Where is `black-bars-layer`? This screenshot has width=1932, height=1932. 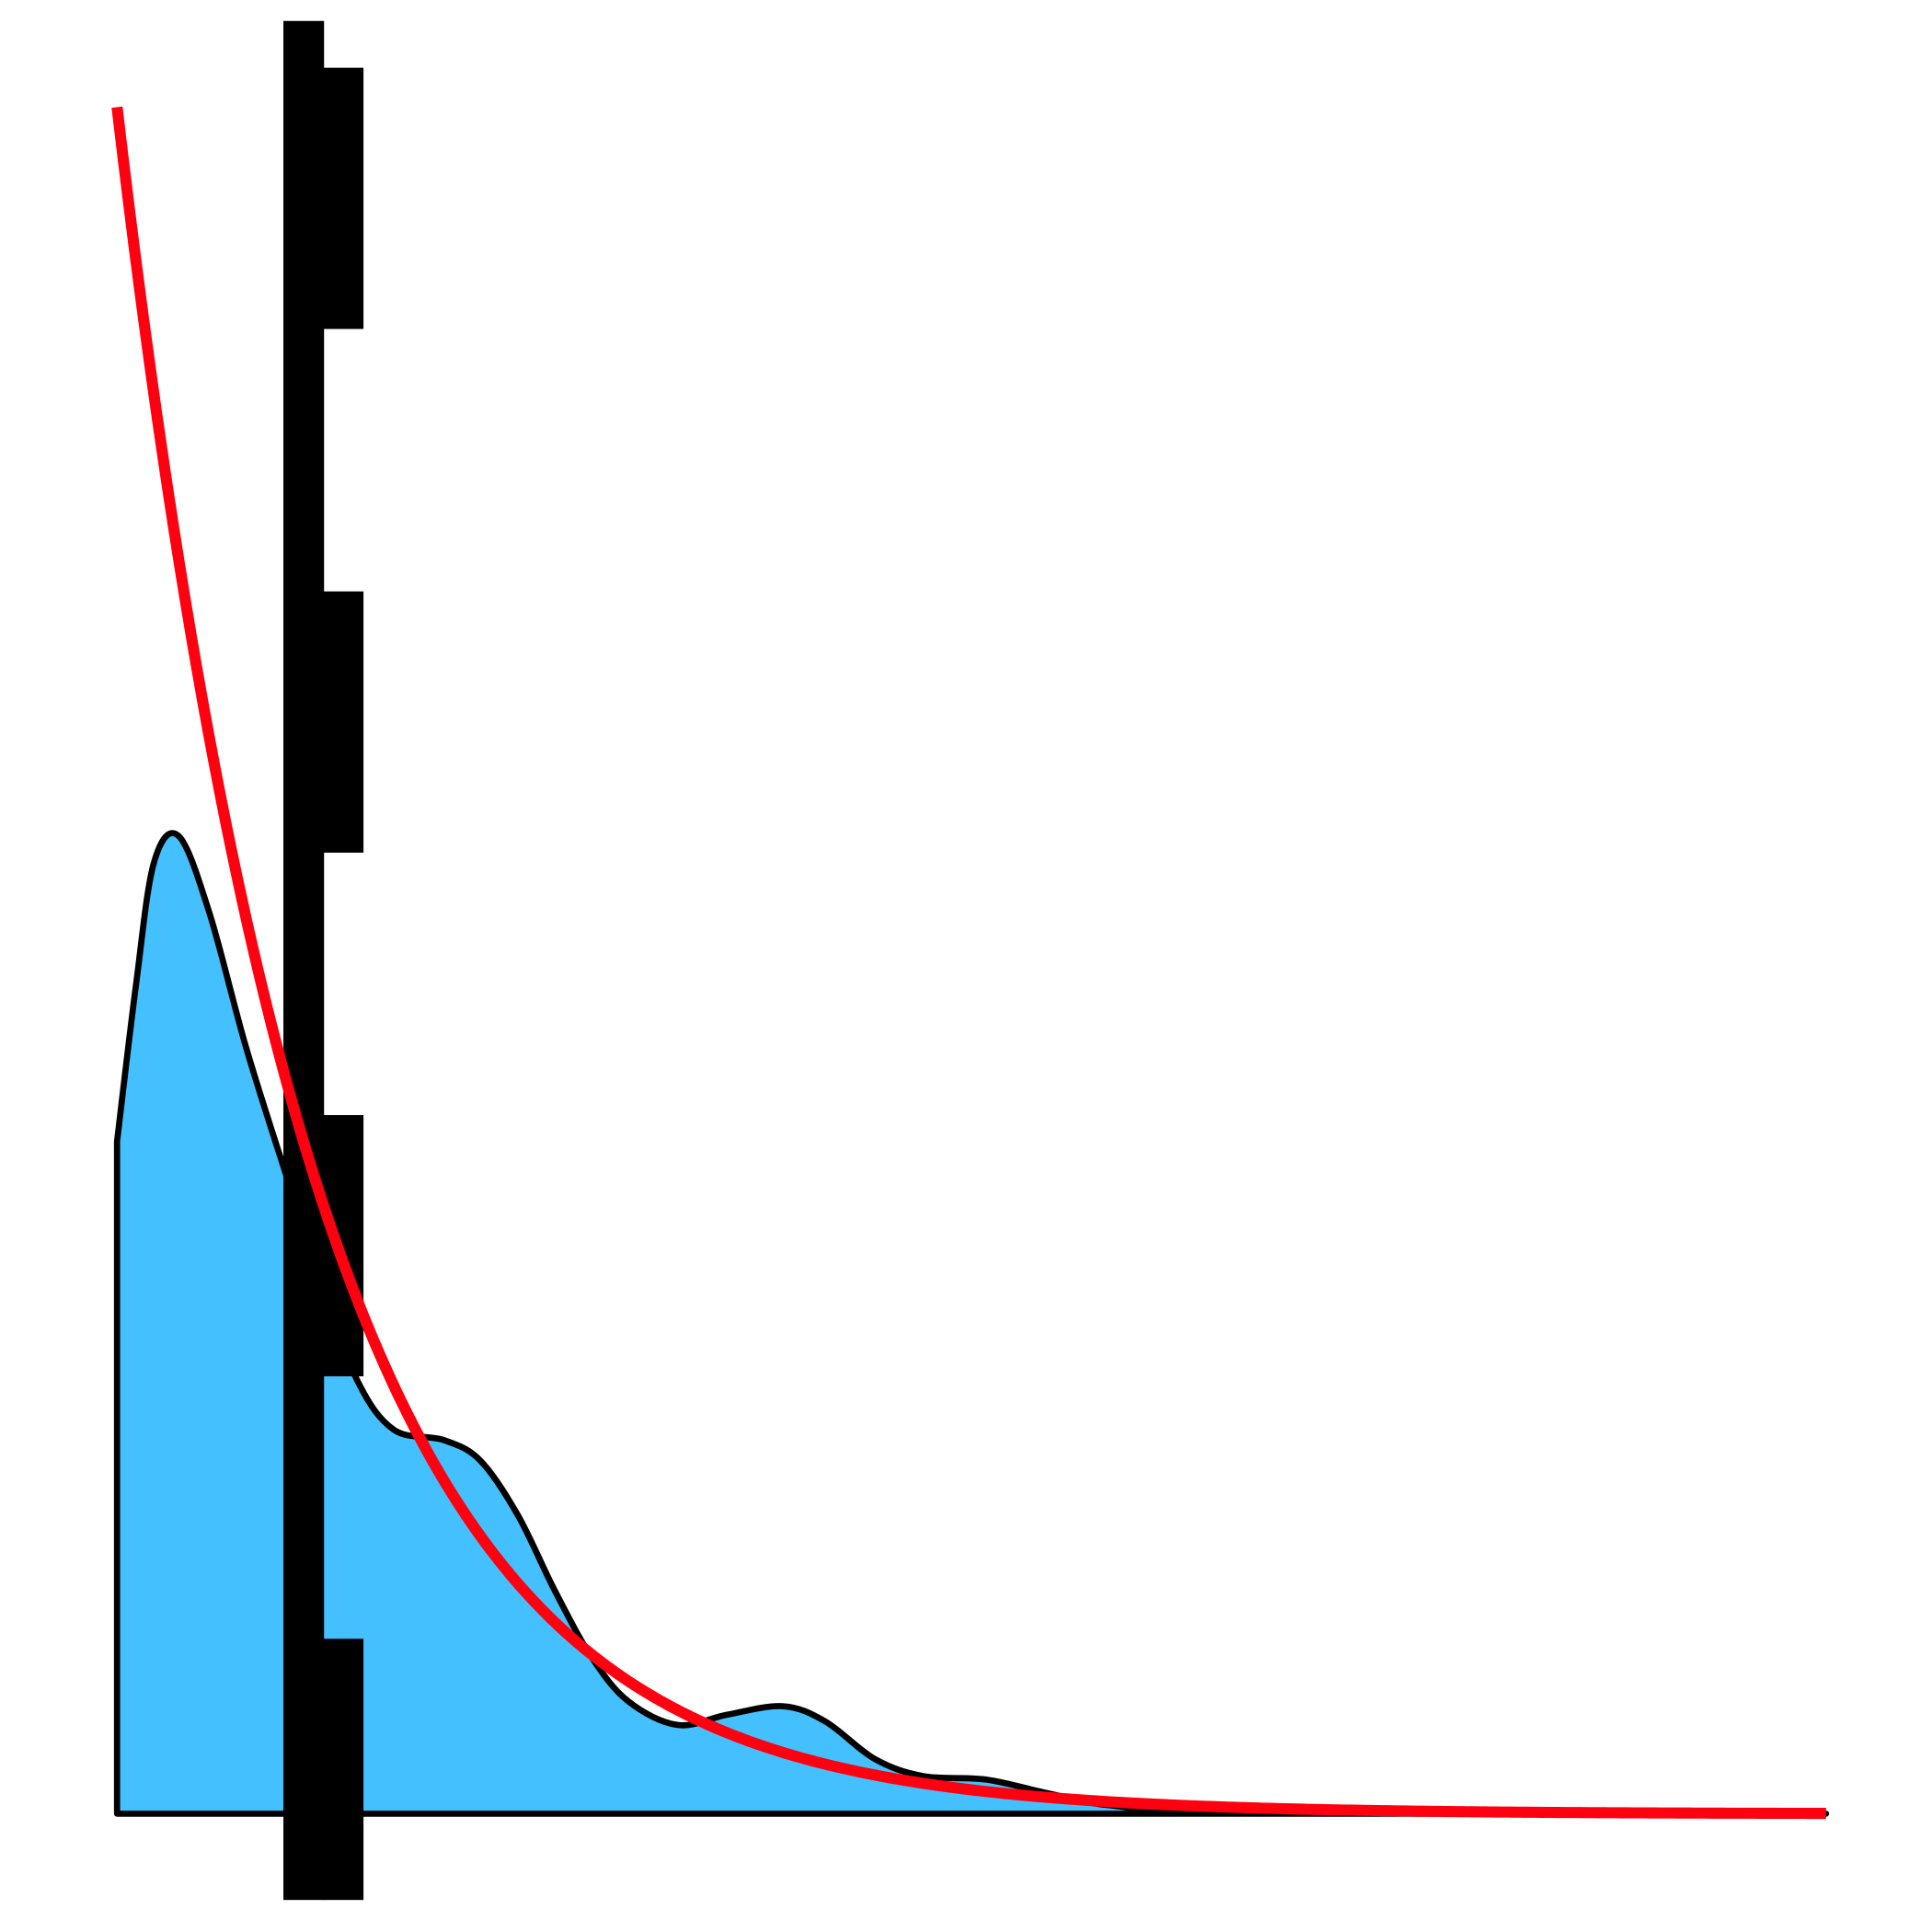 black-bars-layer is located at coordinates (323, 960).